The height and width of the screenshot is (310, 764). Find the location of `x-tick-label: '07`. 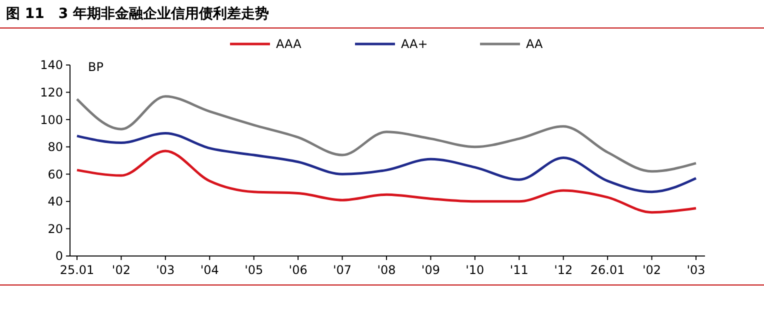

x-tick-label: '07 is located at coordinates (342, 270).